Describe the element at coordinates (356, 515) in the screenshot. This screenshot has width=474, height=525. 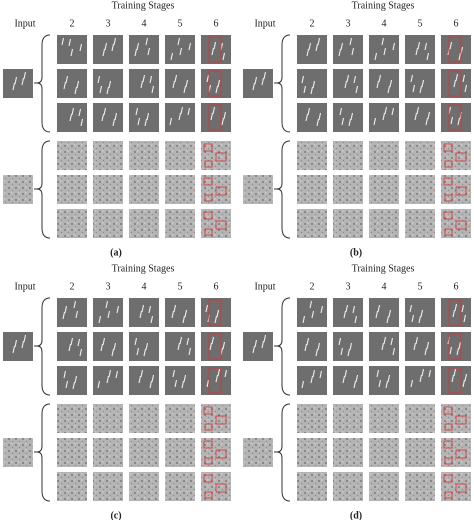
I see `panel-caption: (d)` at that location.